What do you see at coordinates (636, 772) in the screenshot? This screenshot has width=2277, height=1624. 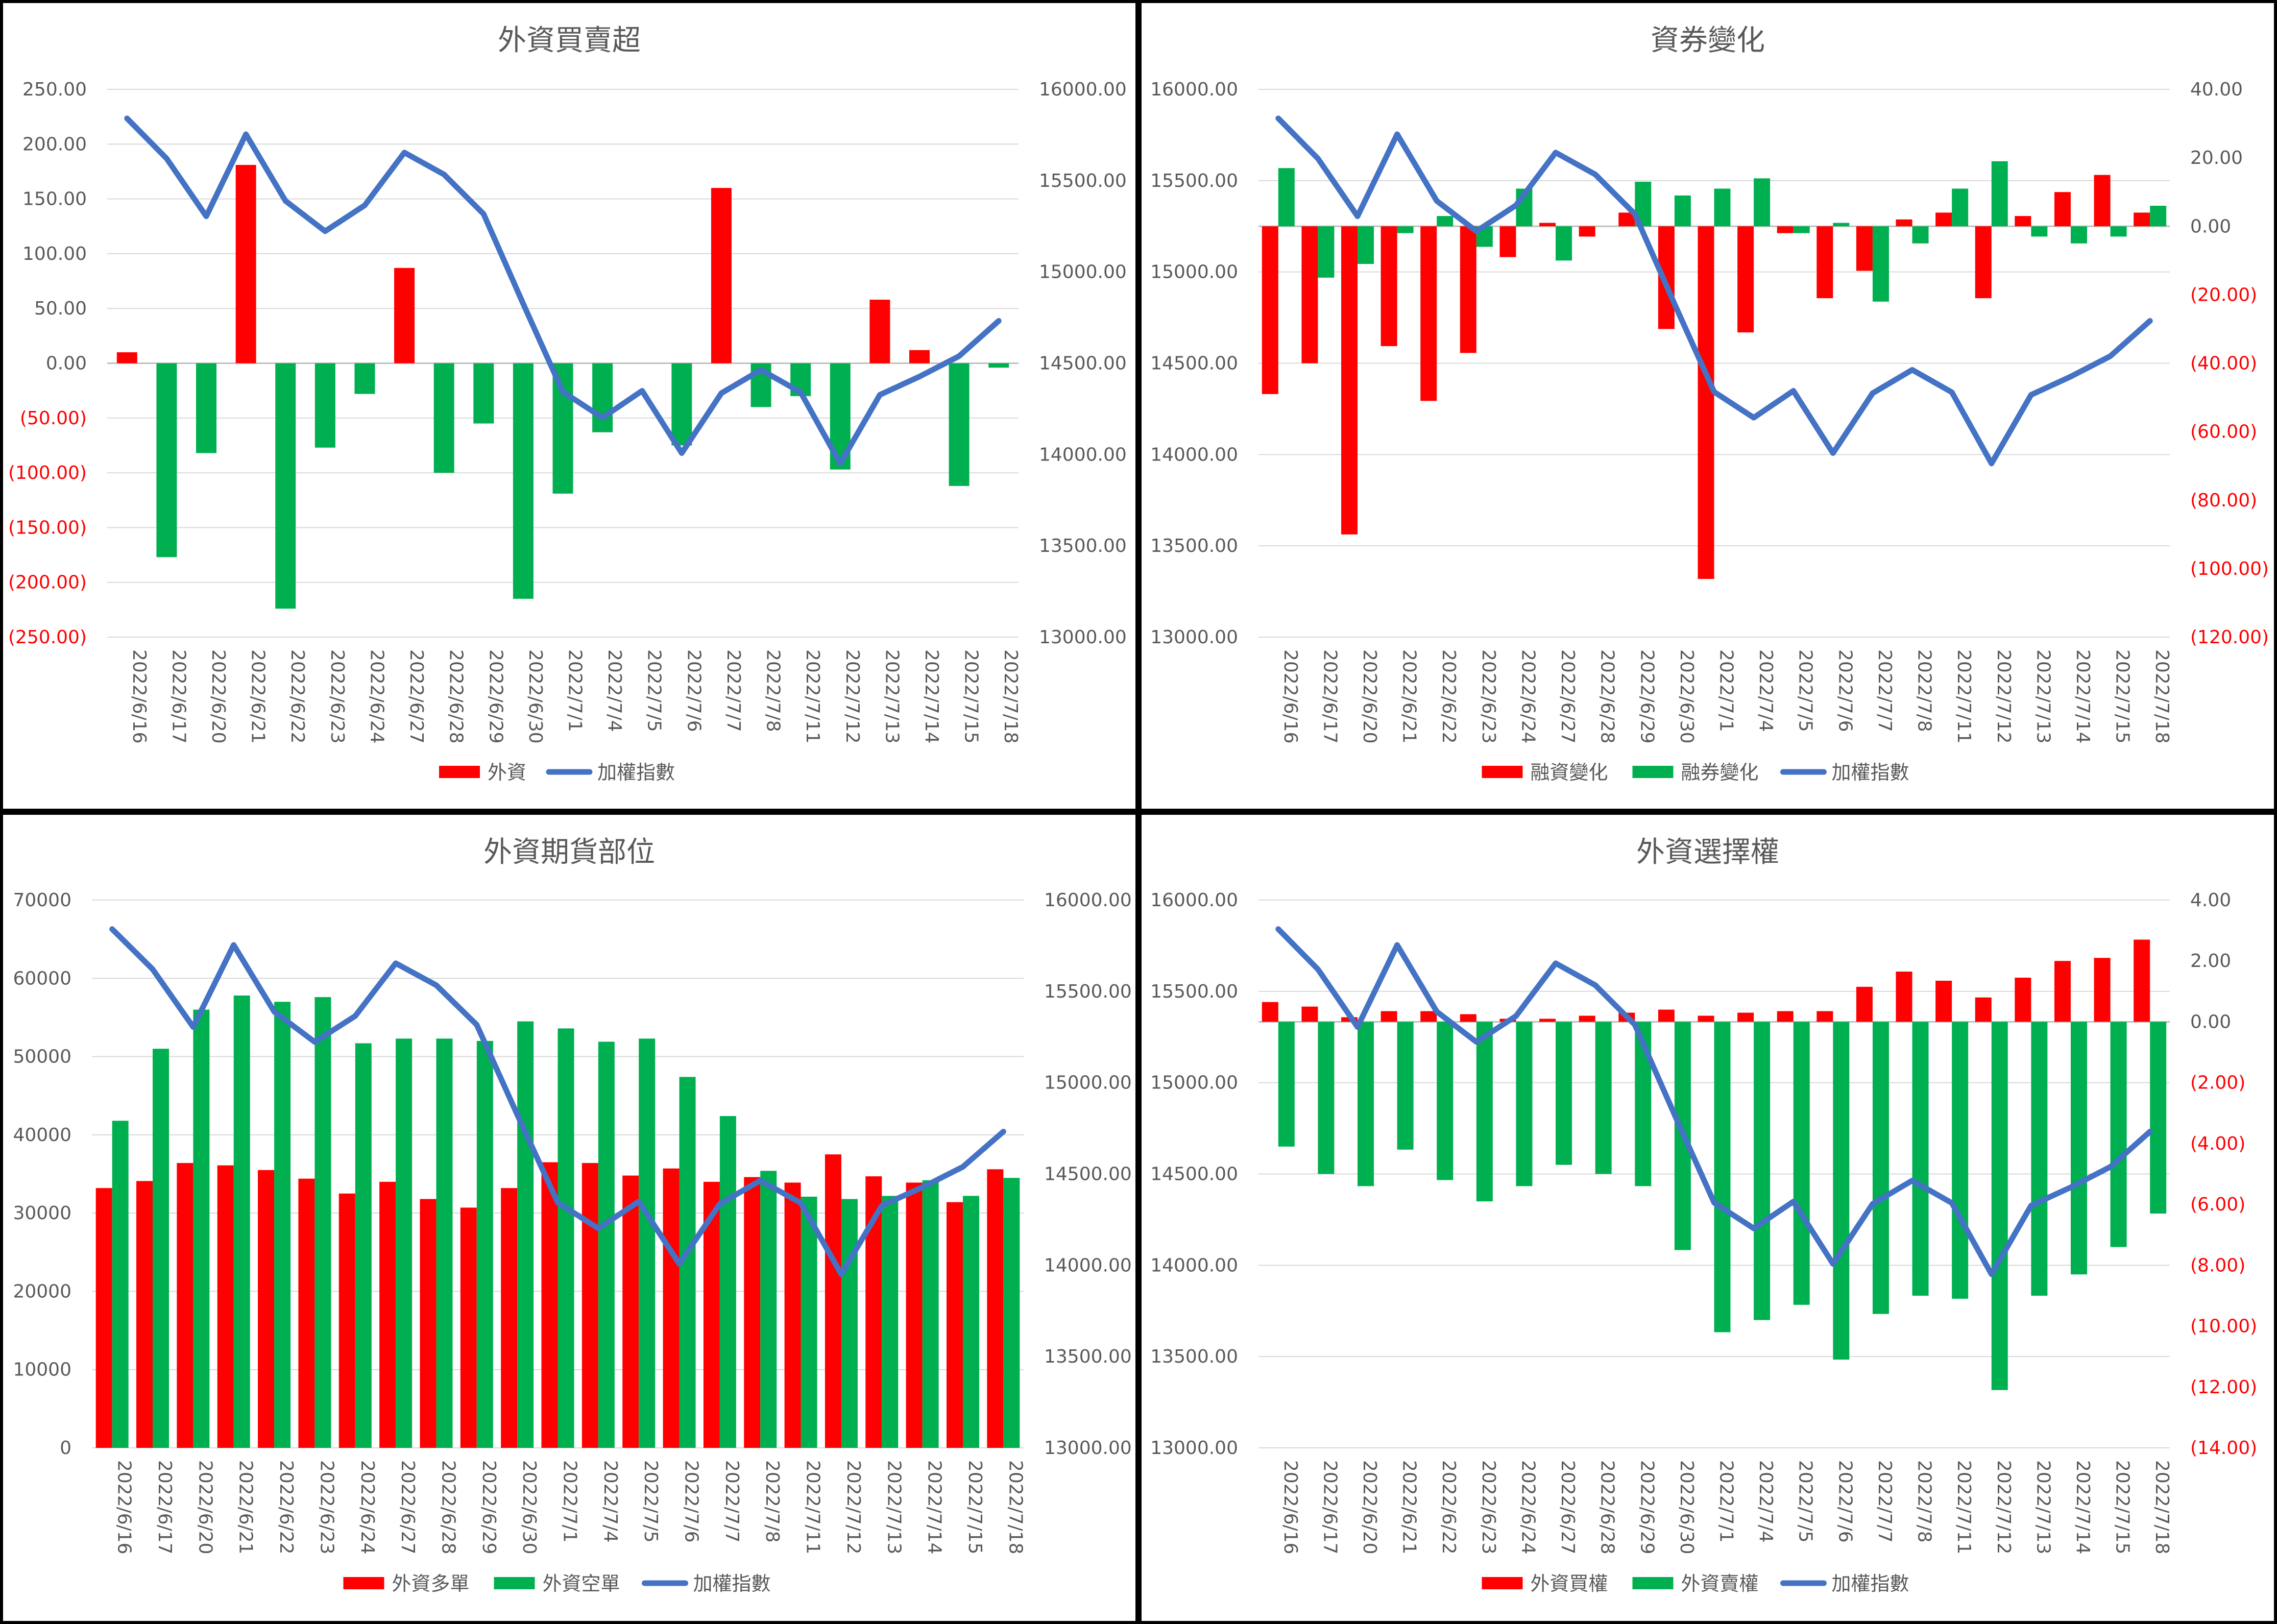 I see `legend-label: 加權指數` at bounding box center [636, 772].